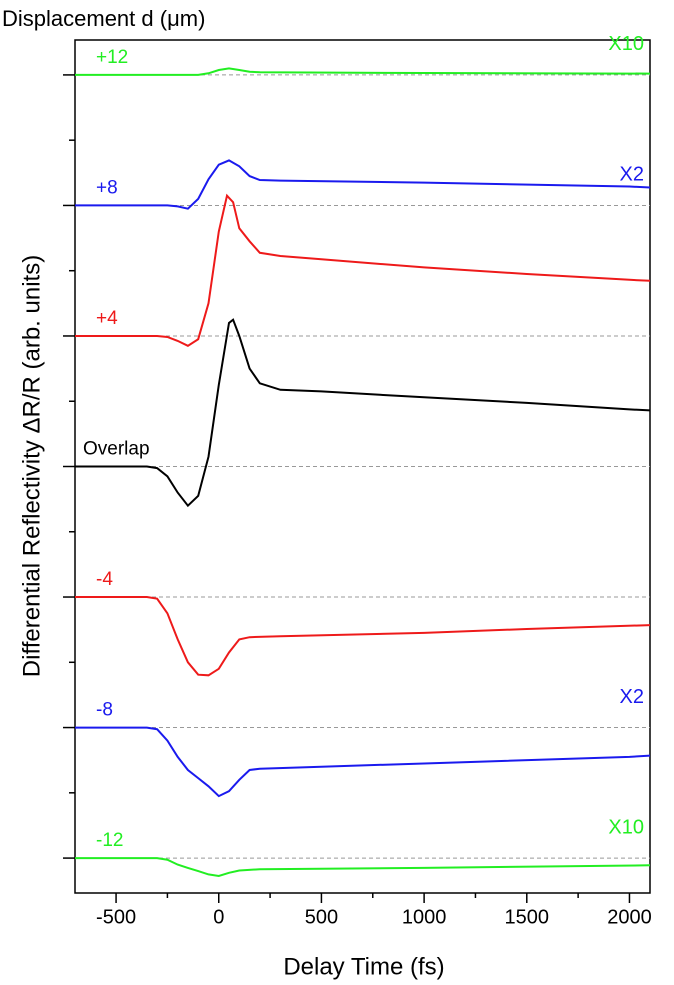 This screenshot has height=985, width=674. I want to click on x-tick-label: 1500, so click(527, 917).